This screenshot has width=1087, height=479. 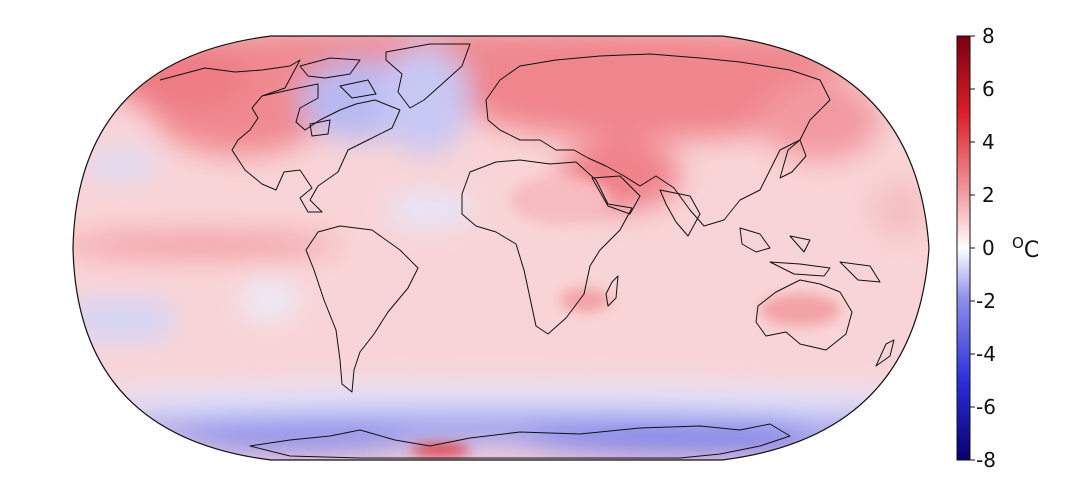 I want to click on colorbar-unit-label: OC, so click(x=1025, y=248).